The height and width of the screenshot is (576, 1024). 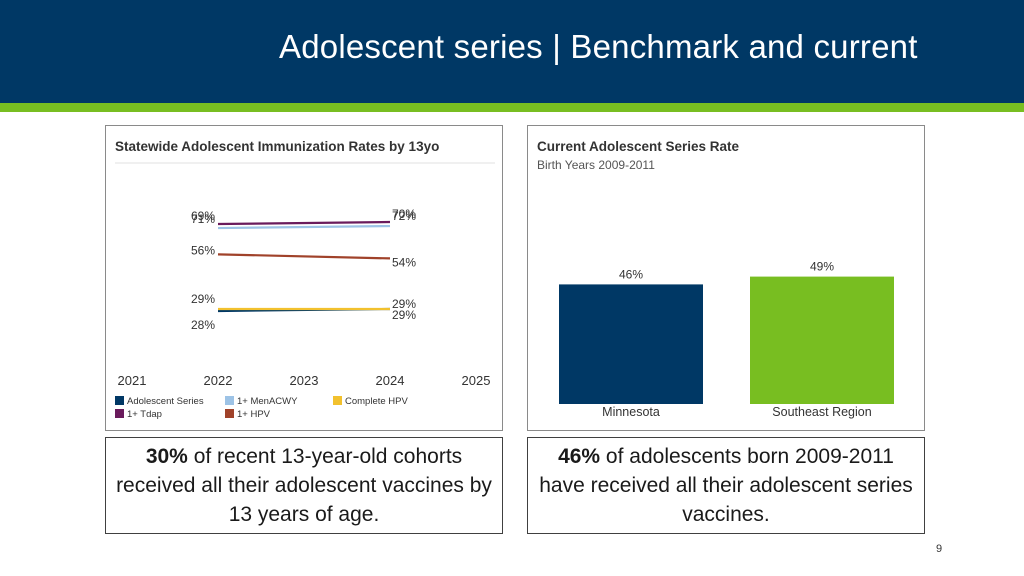 What do you see at coordinates (579, 456) in the screenshot?
I see `right-caption-highlight: 46%` at bounding box center [579, 456].